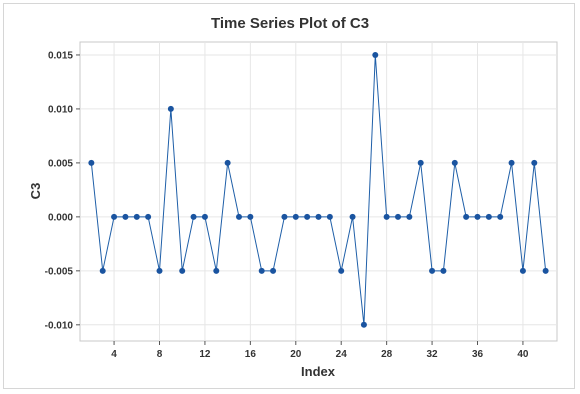 Image resolution: width=580 pixels, height=394 pixels. What do you see at coordinates (296, 354) in the screenshot?
I see `x-tick-label: 20` at bounding box center [296, 354].